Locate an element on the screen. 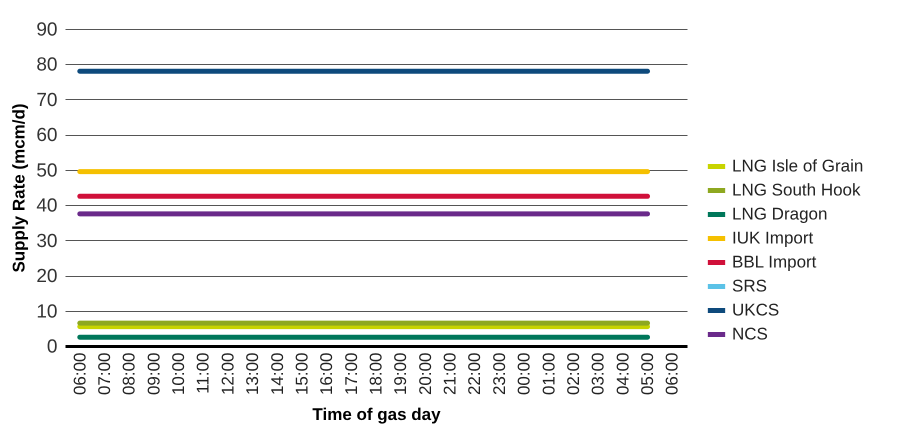  x-tick-label: 03:00 is located at coordinates (598, 374).